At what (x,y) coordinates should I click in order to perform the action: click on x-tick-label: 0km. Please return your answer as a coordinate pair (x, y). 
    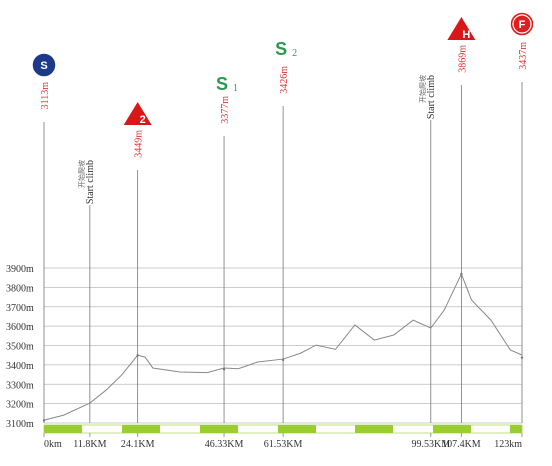
    Looking at the image, I should click on (53, 444).